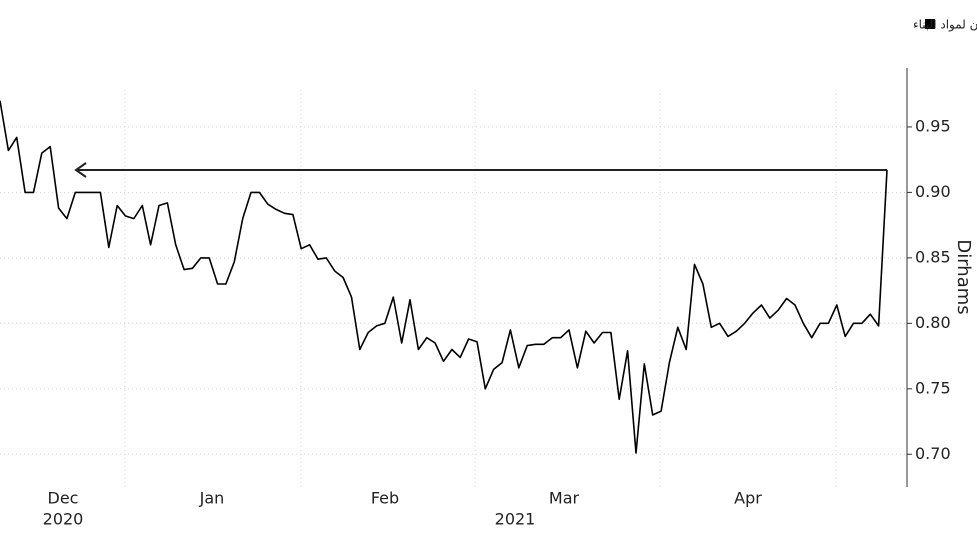 The width and height of the screenshot is (977, 553). I want to click on x-year-label: 2020, so click(63, 519).